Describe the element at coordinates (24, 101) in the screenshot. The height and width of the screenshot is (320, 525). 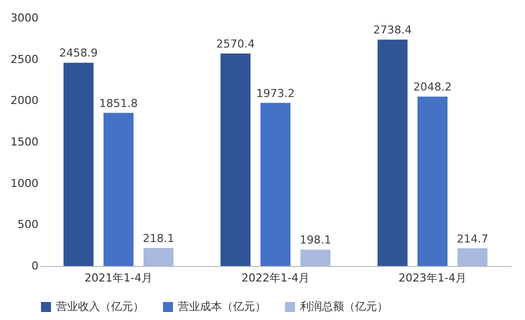
I see `y-tick-label: 2000` at that location.